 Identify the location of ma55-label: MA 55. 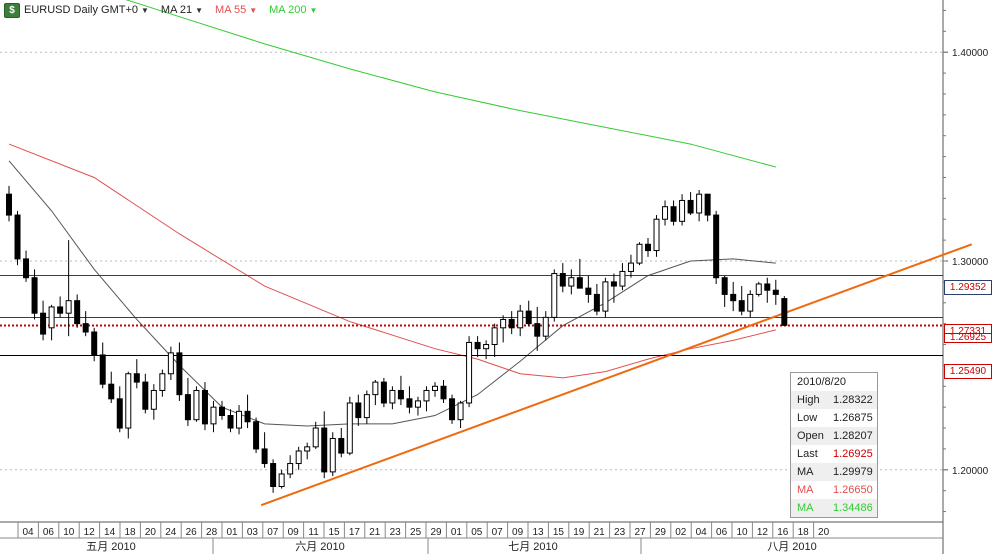
(231, 10).